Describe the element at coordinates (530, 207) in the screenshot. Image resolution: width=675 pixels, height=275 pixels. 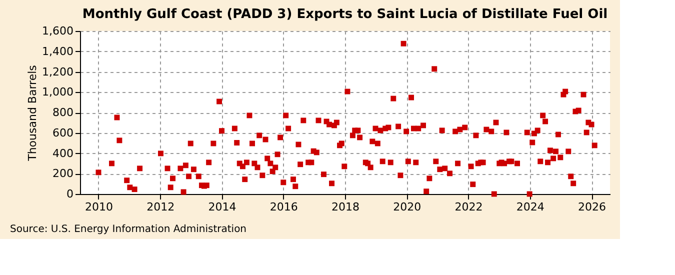
I see `x-tick-label: 2024` at that location.